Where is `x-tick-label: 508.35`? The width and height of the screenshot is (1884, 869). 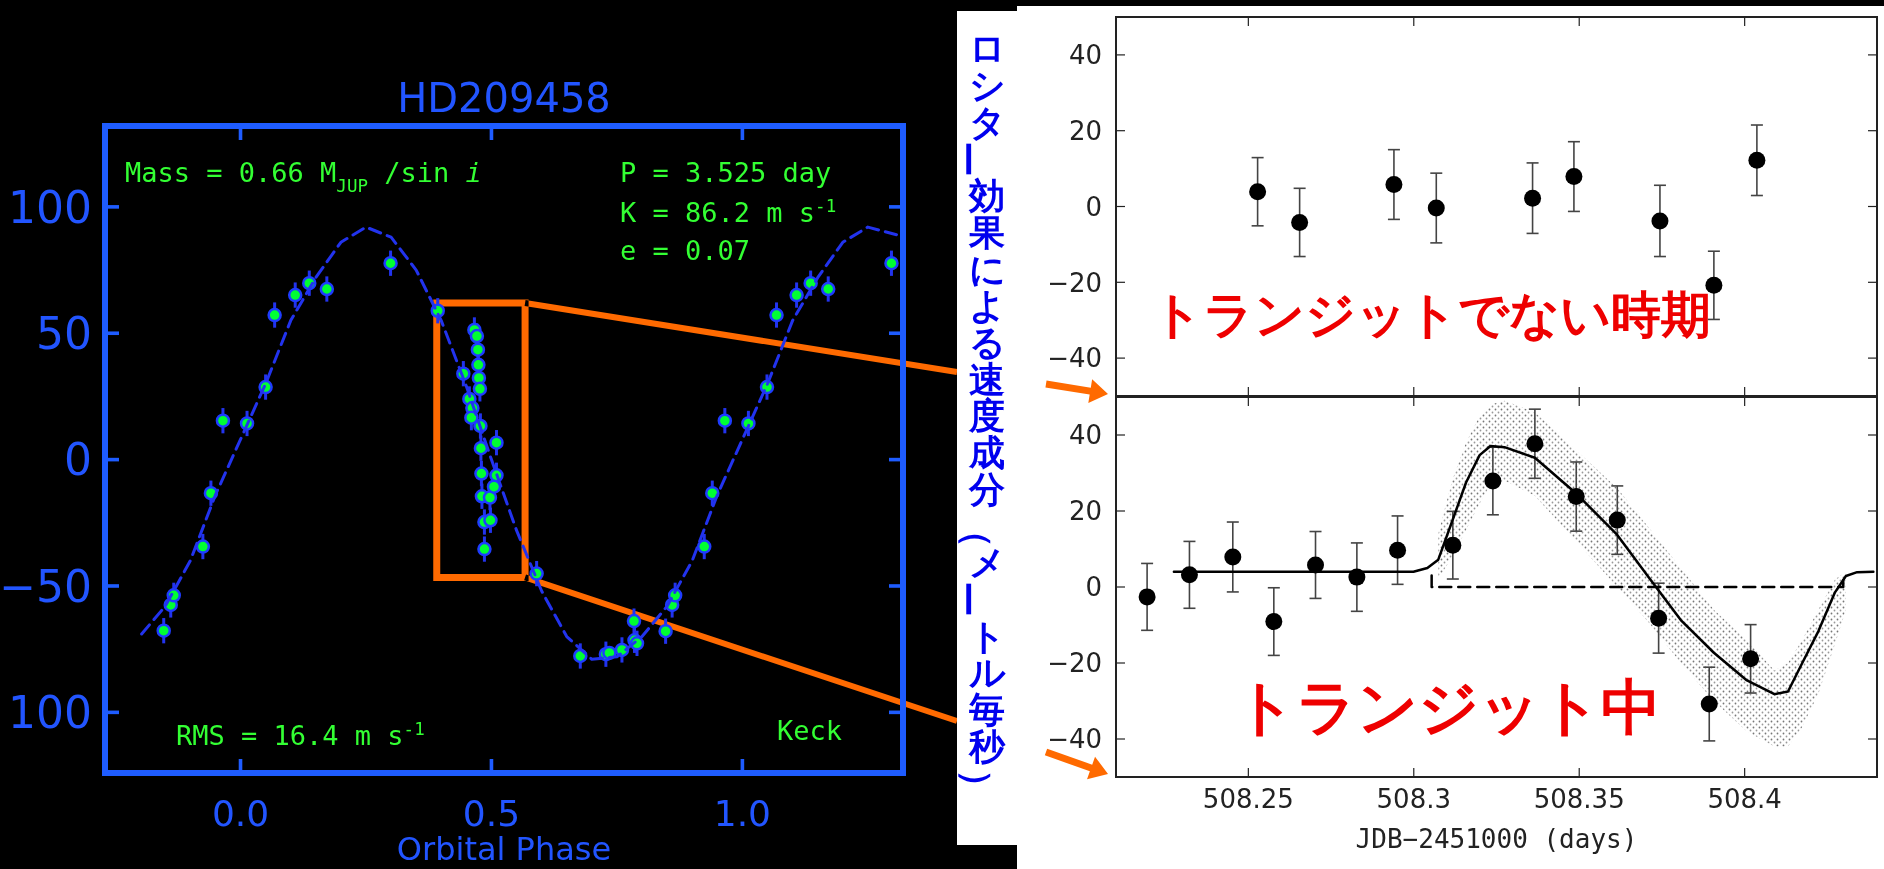 x-tick-label: 508.35 is located at coordinates (1579, 799).